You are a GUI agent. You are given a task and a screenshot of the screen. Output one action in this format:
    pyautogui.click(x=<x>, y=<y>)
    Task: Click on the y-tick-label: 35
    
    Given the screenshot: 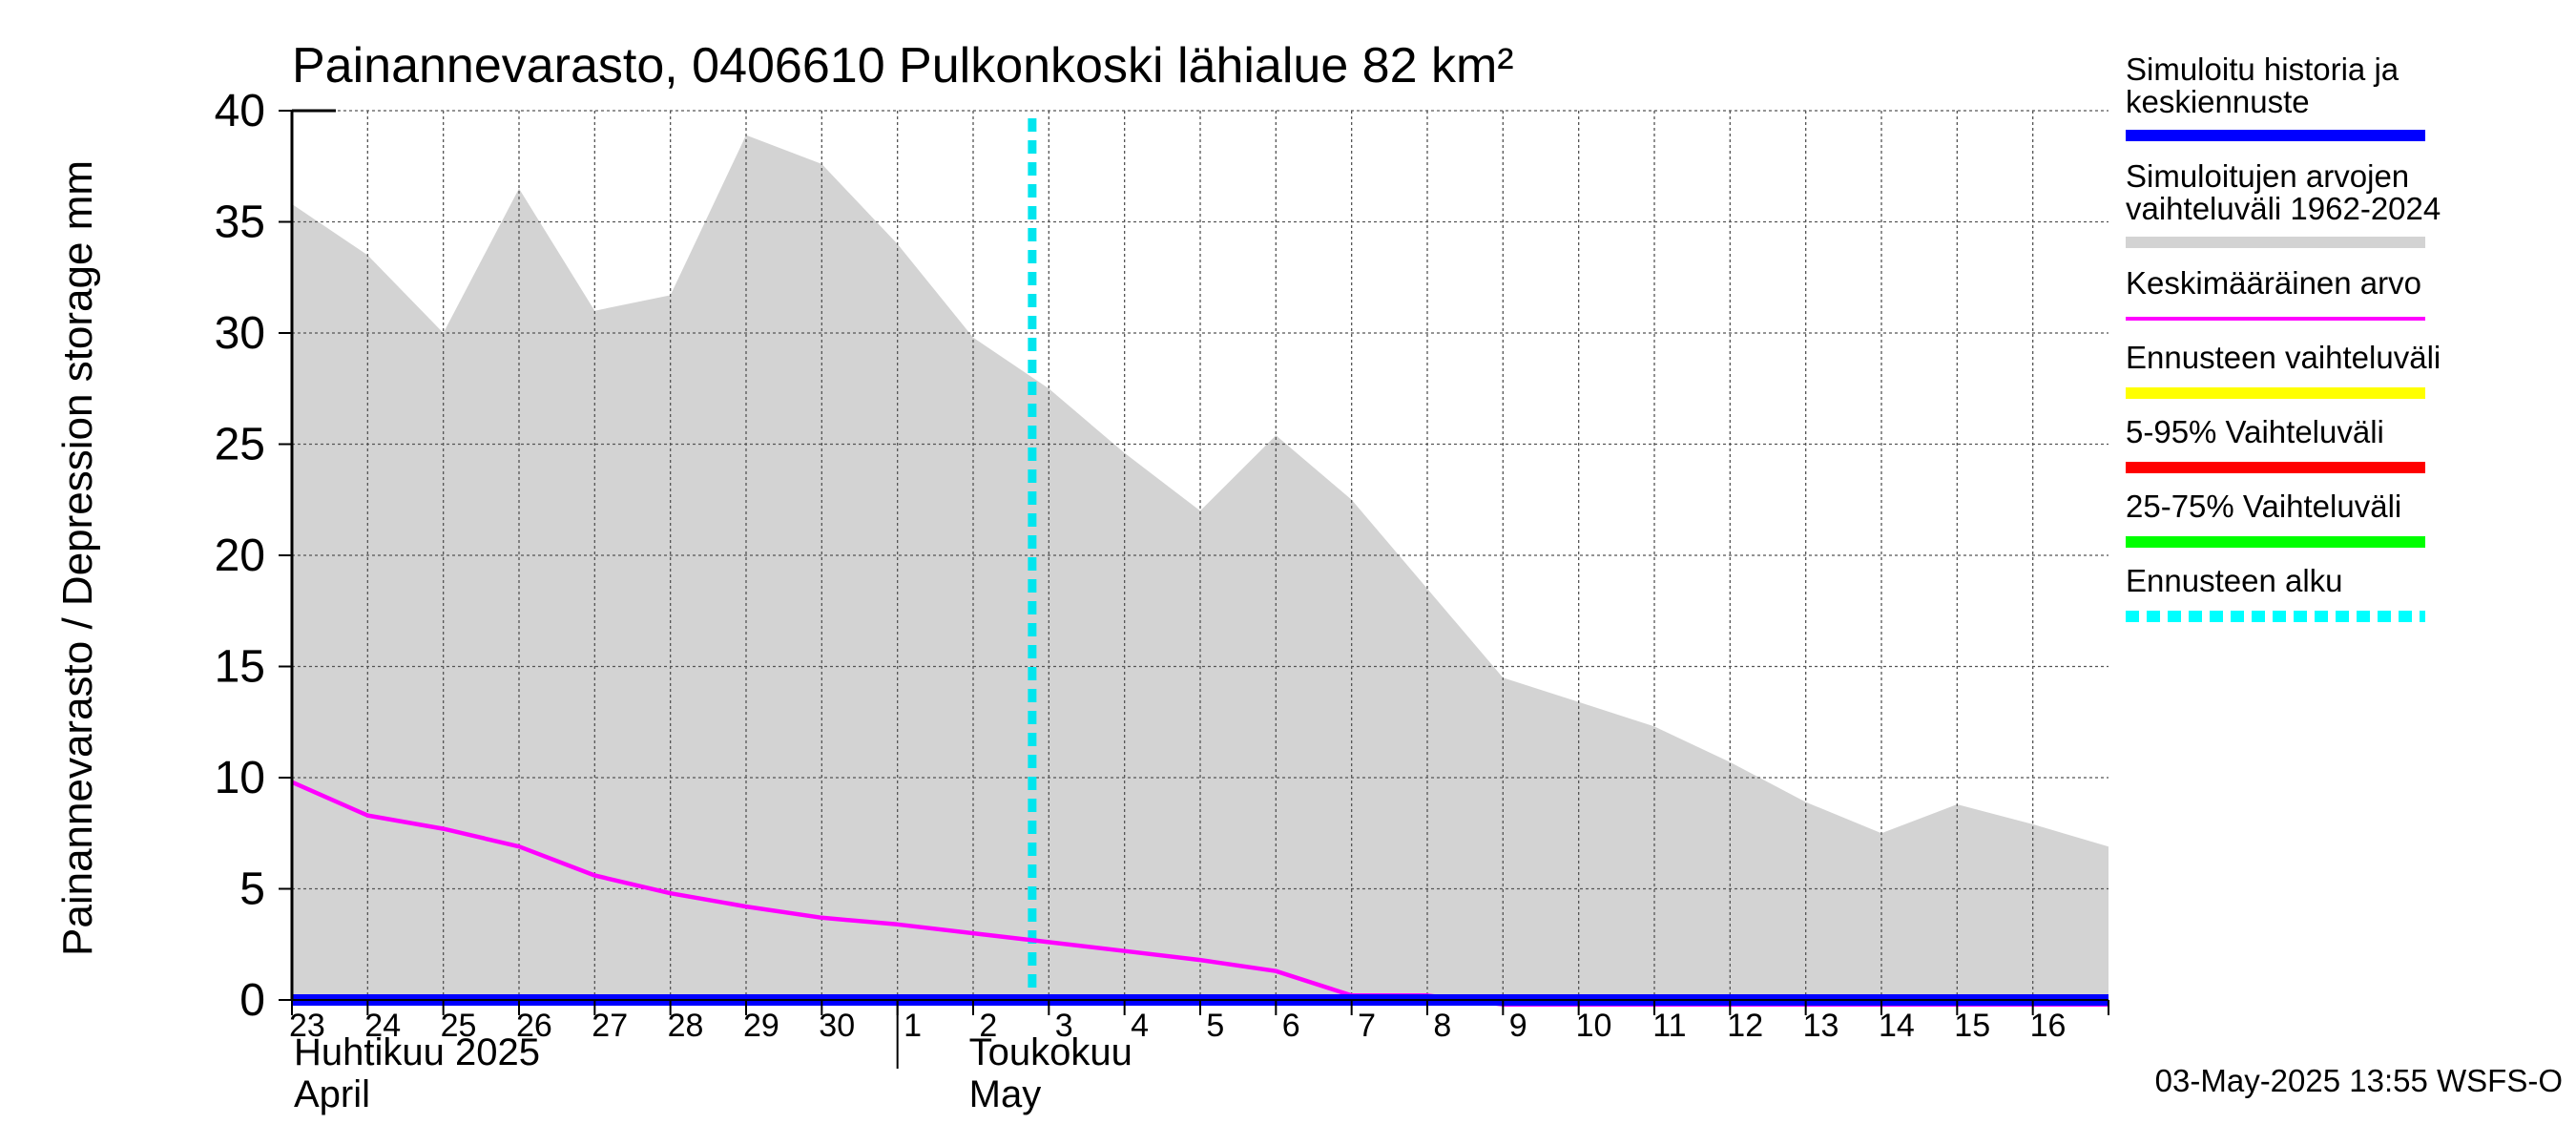 What is the action you would take?
    pyautogui.click(x=240, y=223)
    